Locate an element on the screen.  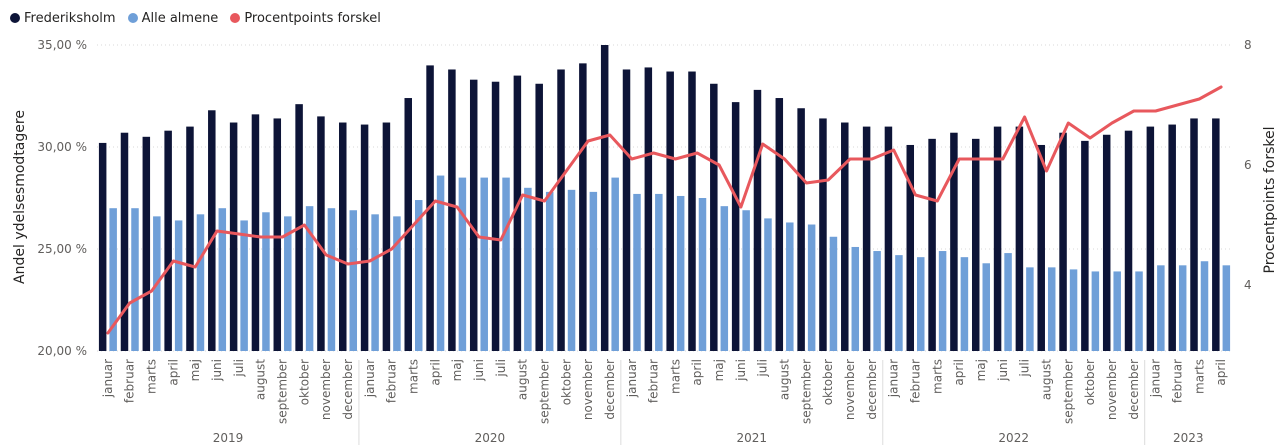
x-tick-label: maj is located at coordinates (981, 370).